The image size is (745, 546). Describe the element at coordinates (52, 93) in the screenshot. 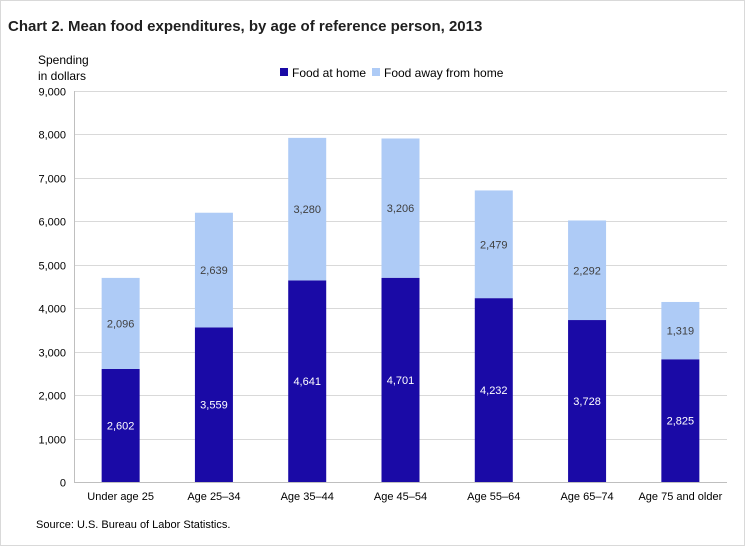

I see `y-tick-label: 9,000` at that location.